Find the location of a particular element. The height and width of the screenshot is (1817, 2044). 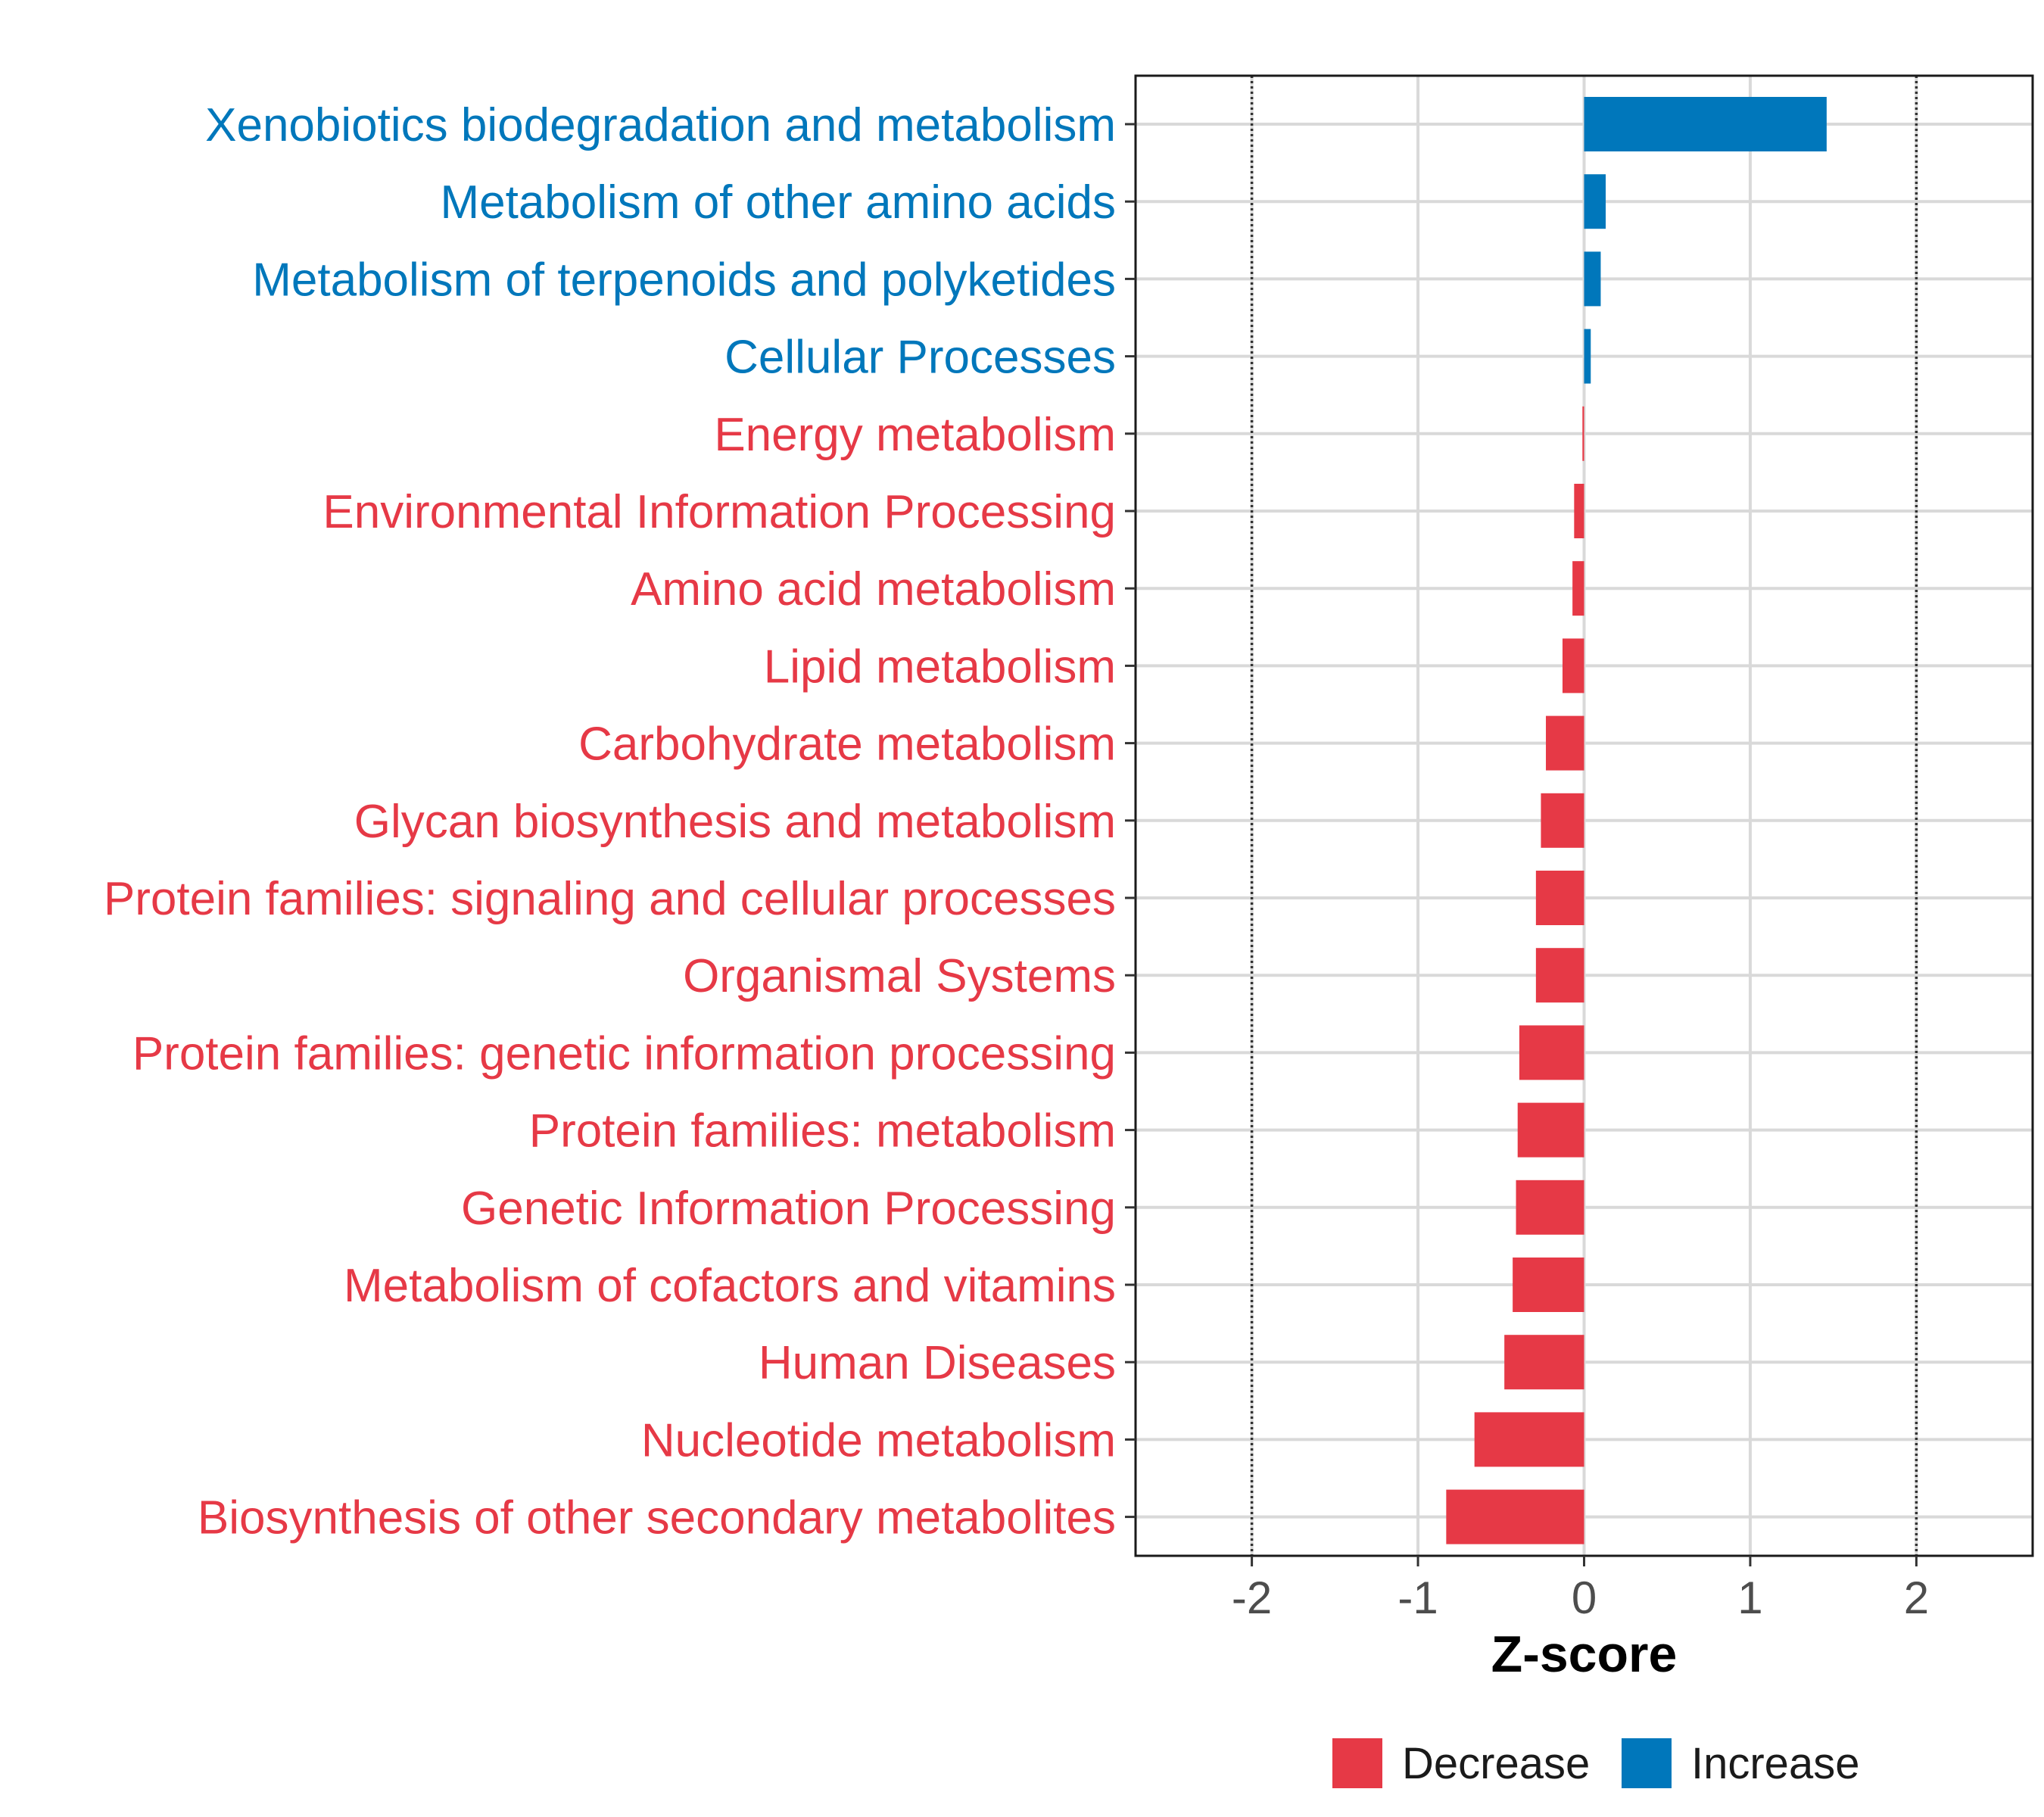

category-label-3: Cellular Processes is located at coordinates (920, 358).